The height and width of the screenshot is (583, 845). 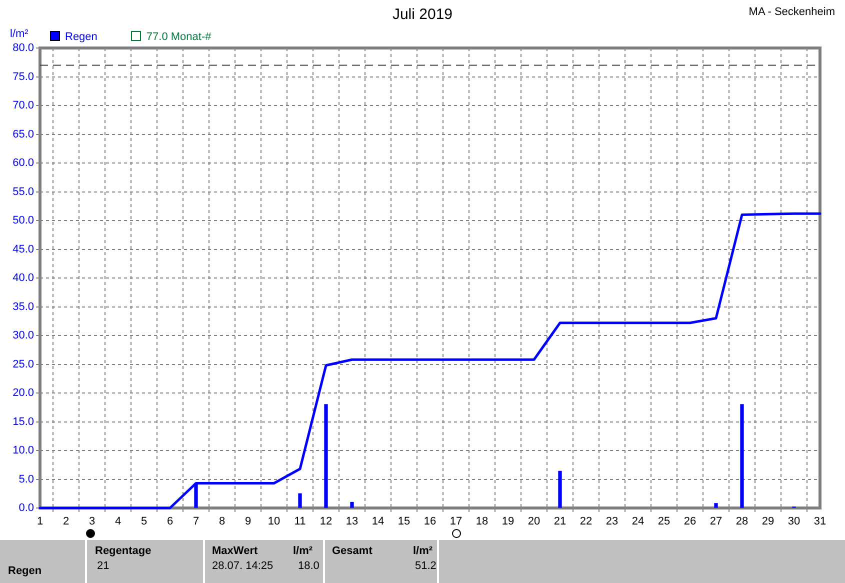 I want to click on x-tick-label: 8, so click(x=222, y=522).